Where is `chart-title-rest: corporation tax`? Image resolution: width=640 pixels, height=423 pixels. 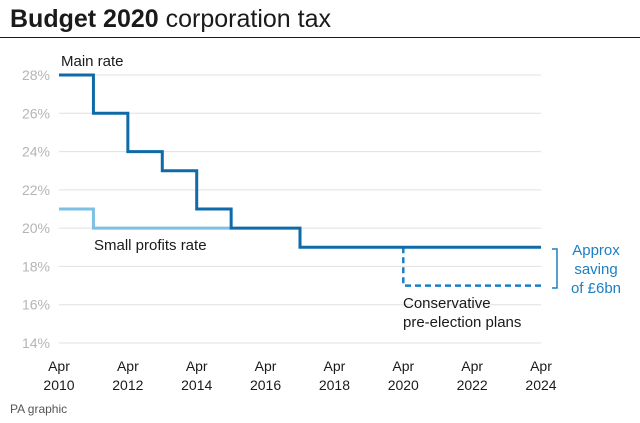 chart-title-rest: corporation tax is located at coordinates (244, 19).